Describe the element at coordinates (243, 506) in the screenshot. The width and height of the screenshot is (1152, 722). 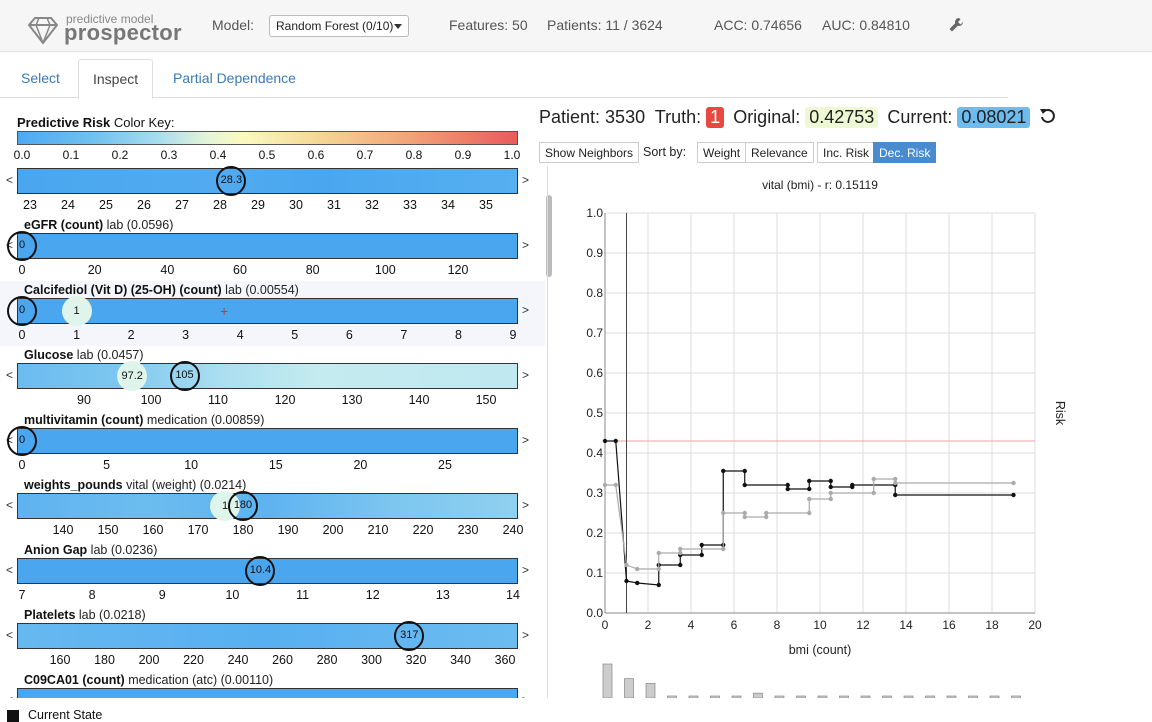
I see `current-value-marker: 180` at that location.